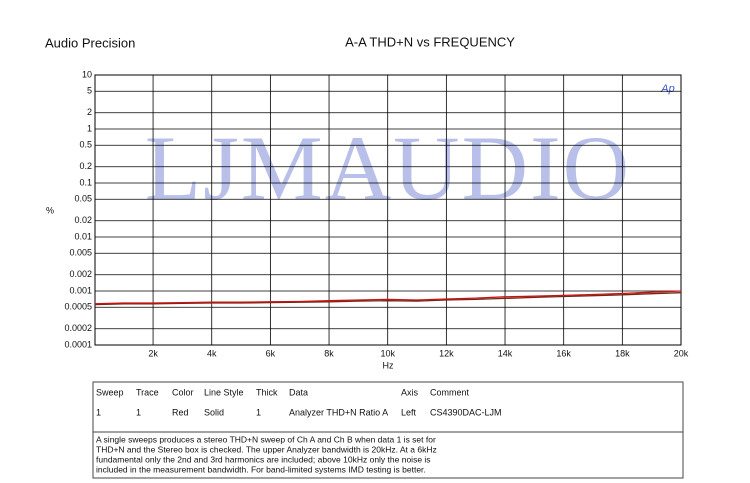 The width and height of the screenshot is (750, 483). Describe the element at coordinates (430, 41) in the screenshot. I see `chart-title: A-A THD+N vs FREQUENCY` at that location.